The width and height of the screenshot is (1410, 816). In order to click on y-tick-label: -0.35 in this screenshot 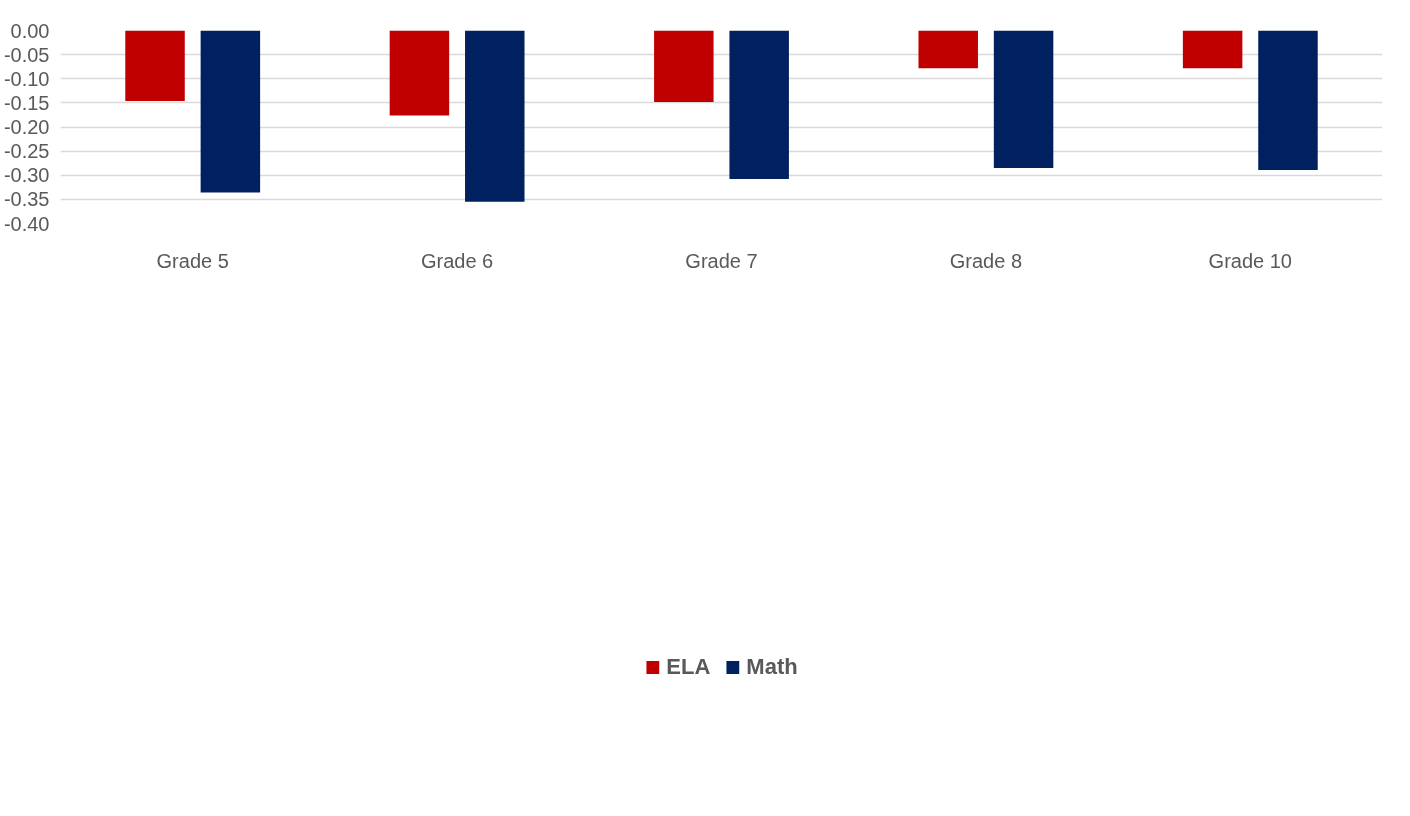, I will do `click(26, 199)`.